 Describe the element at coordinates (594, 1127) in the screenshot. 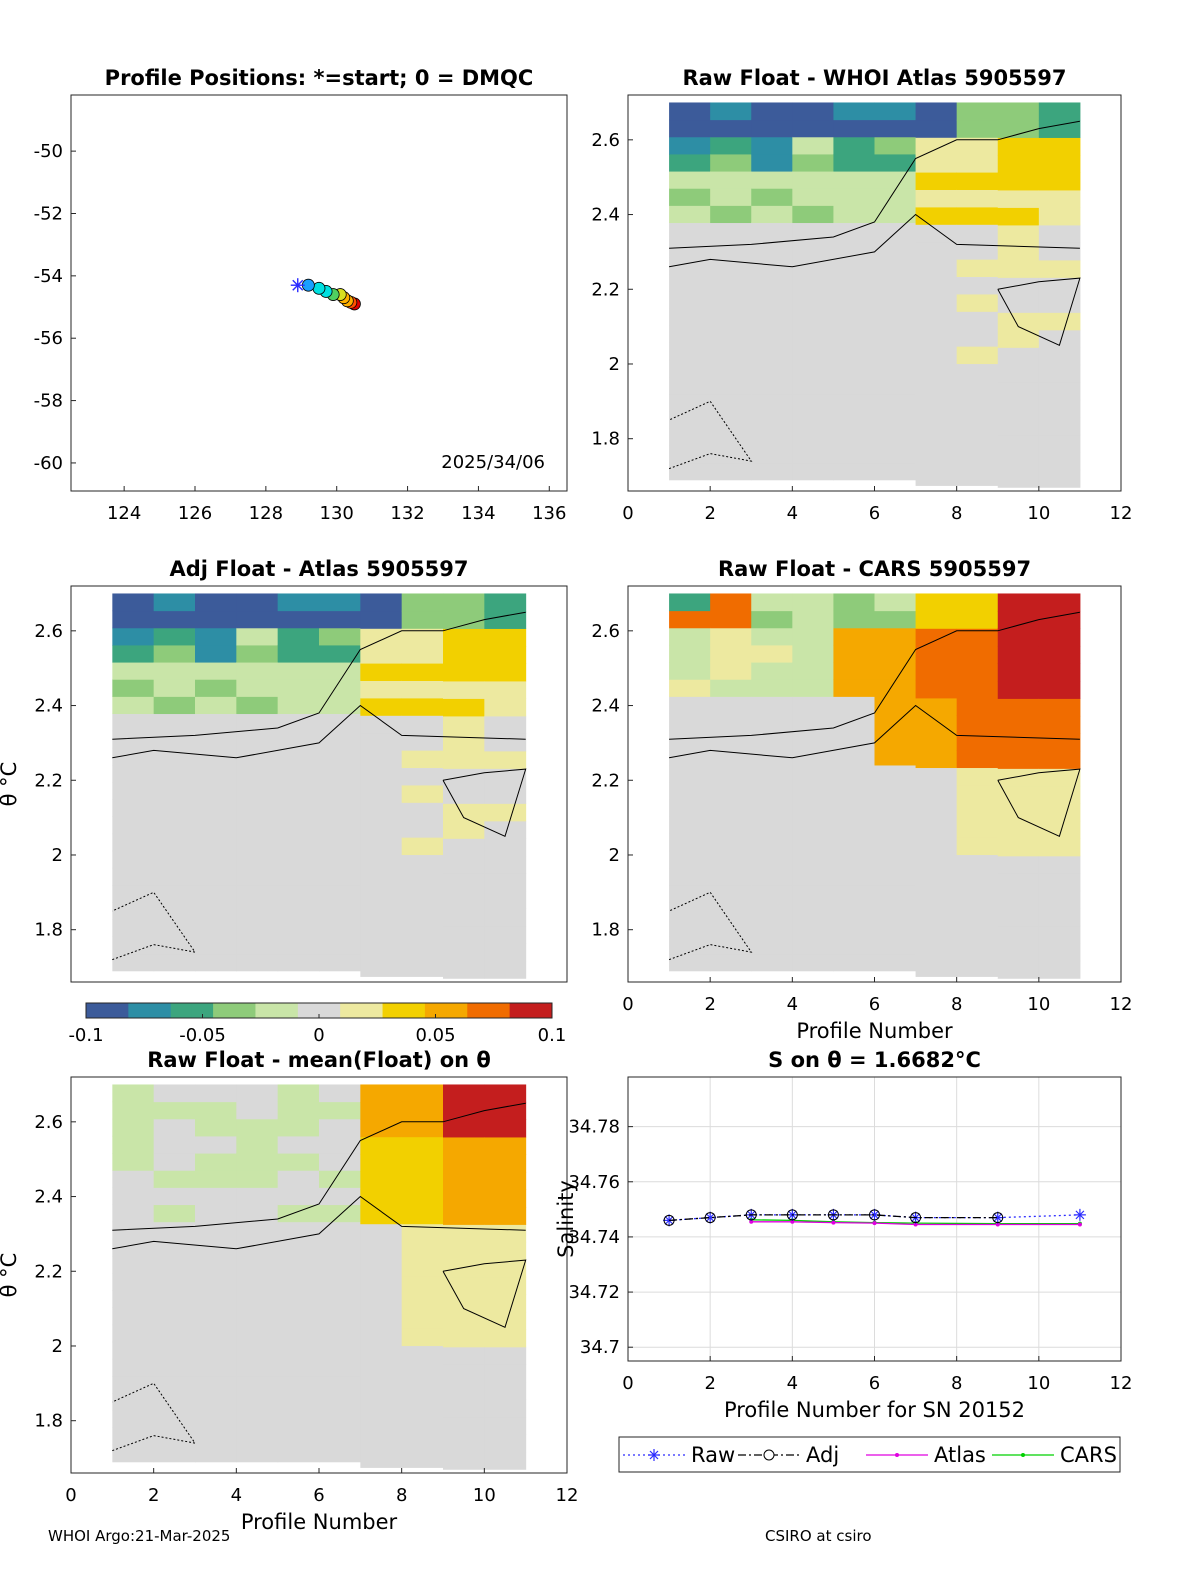

I see `y-tick-label: 34.78` at that location.